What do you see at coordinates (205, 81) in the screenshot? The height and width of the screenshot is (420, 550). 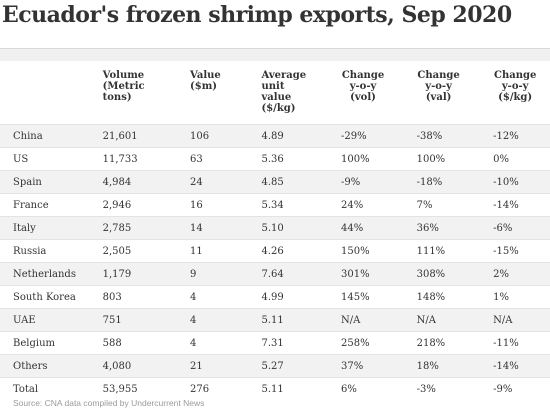 I see `header-value-label: Value ($m)` at bounding box center [205, 81].